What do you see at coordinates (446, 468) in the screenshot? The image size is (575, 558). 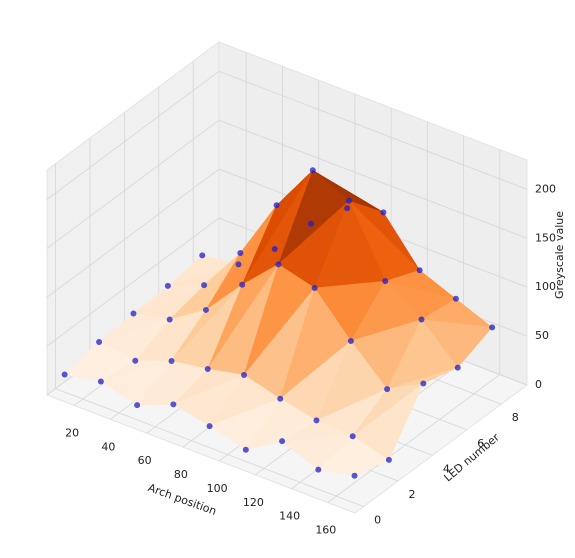 I see `y-tick-label: 4` at bounding box center [446, 468].